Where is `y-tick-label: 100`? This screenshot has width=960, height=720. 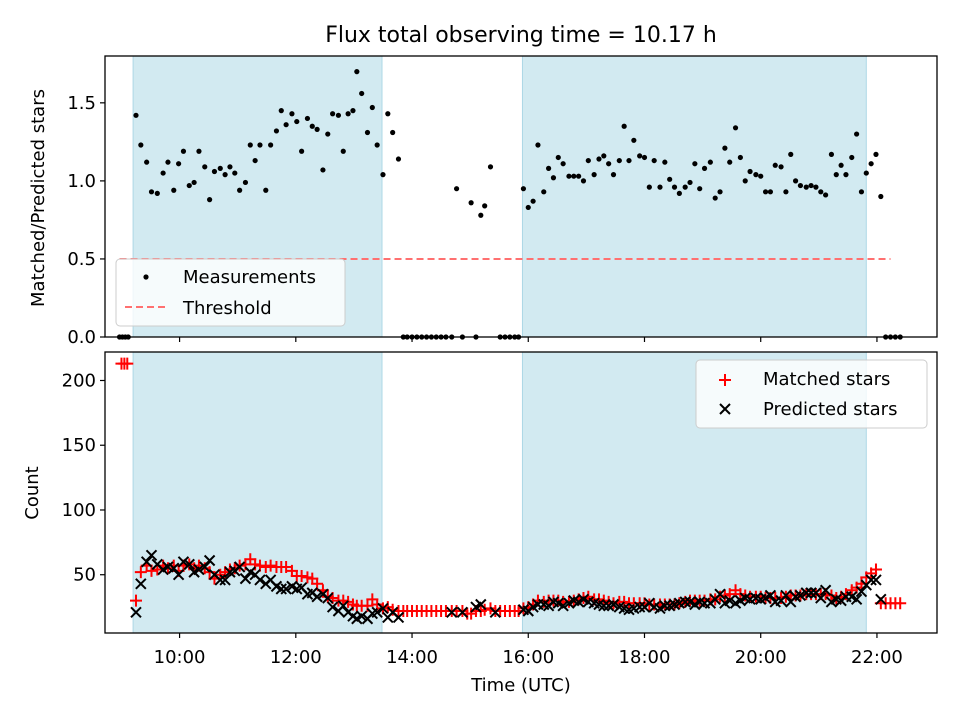 y-tick-label: 100 is located at coordinates (79, 510).